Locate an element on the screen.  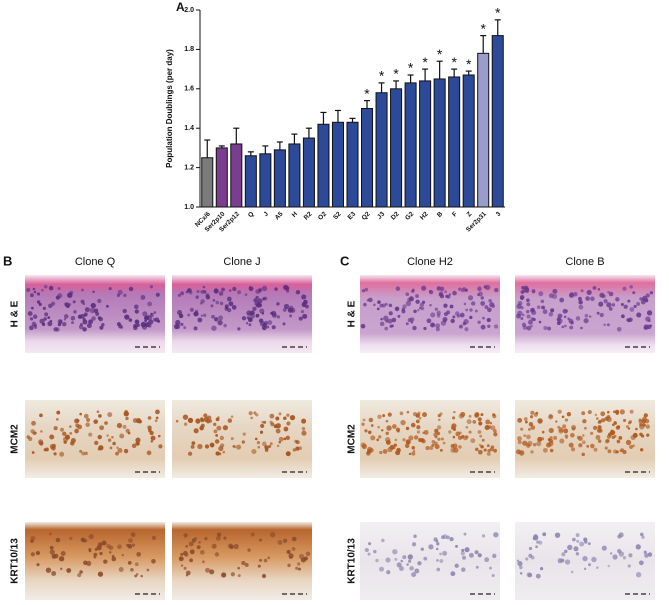
micrograph is located at coordinates (585, 314).